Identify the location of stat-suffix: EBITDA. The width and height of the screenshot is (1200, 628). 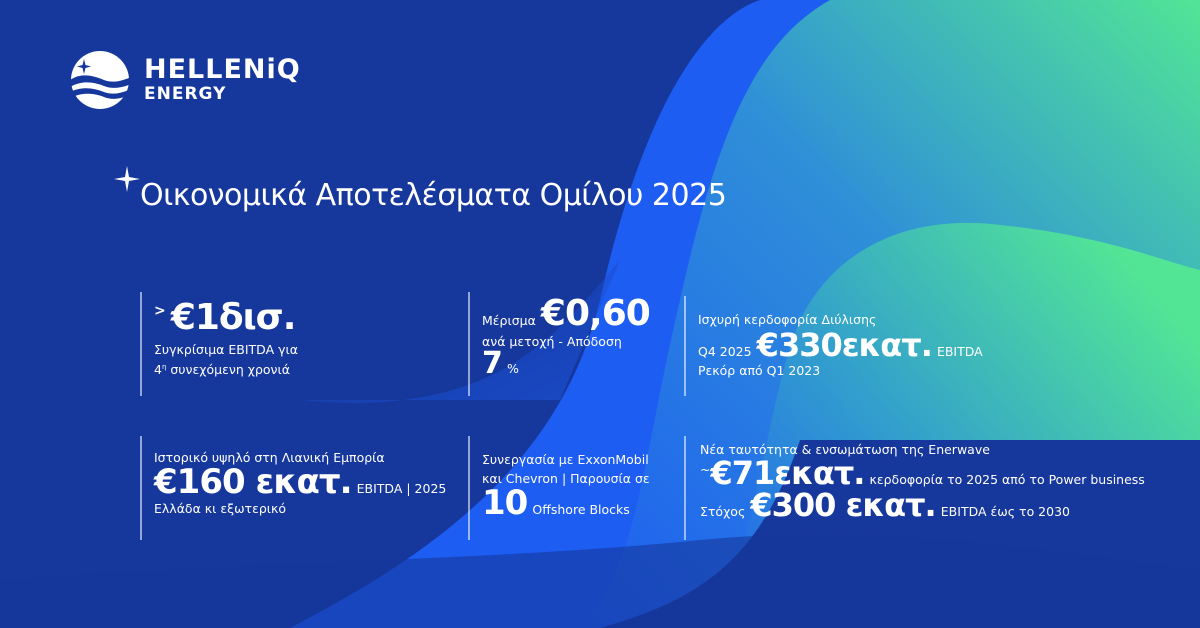
(959, 351).